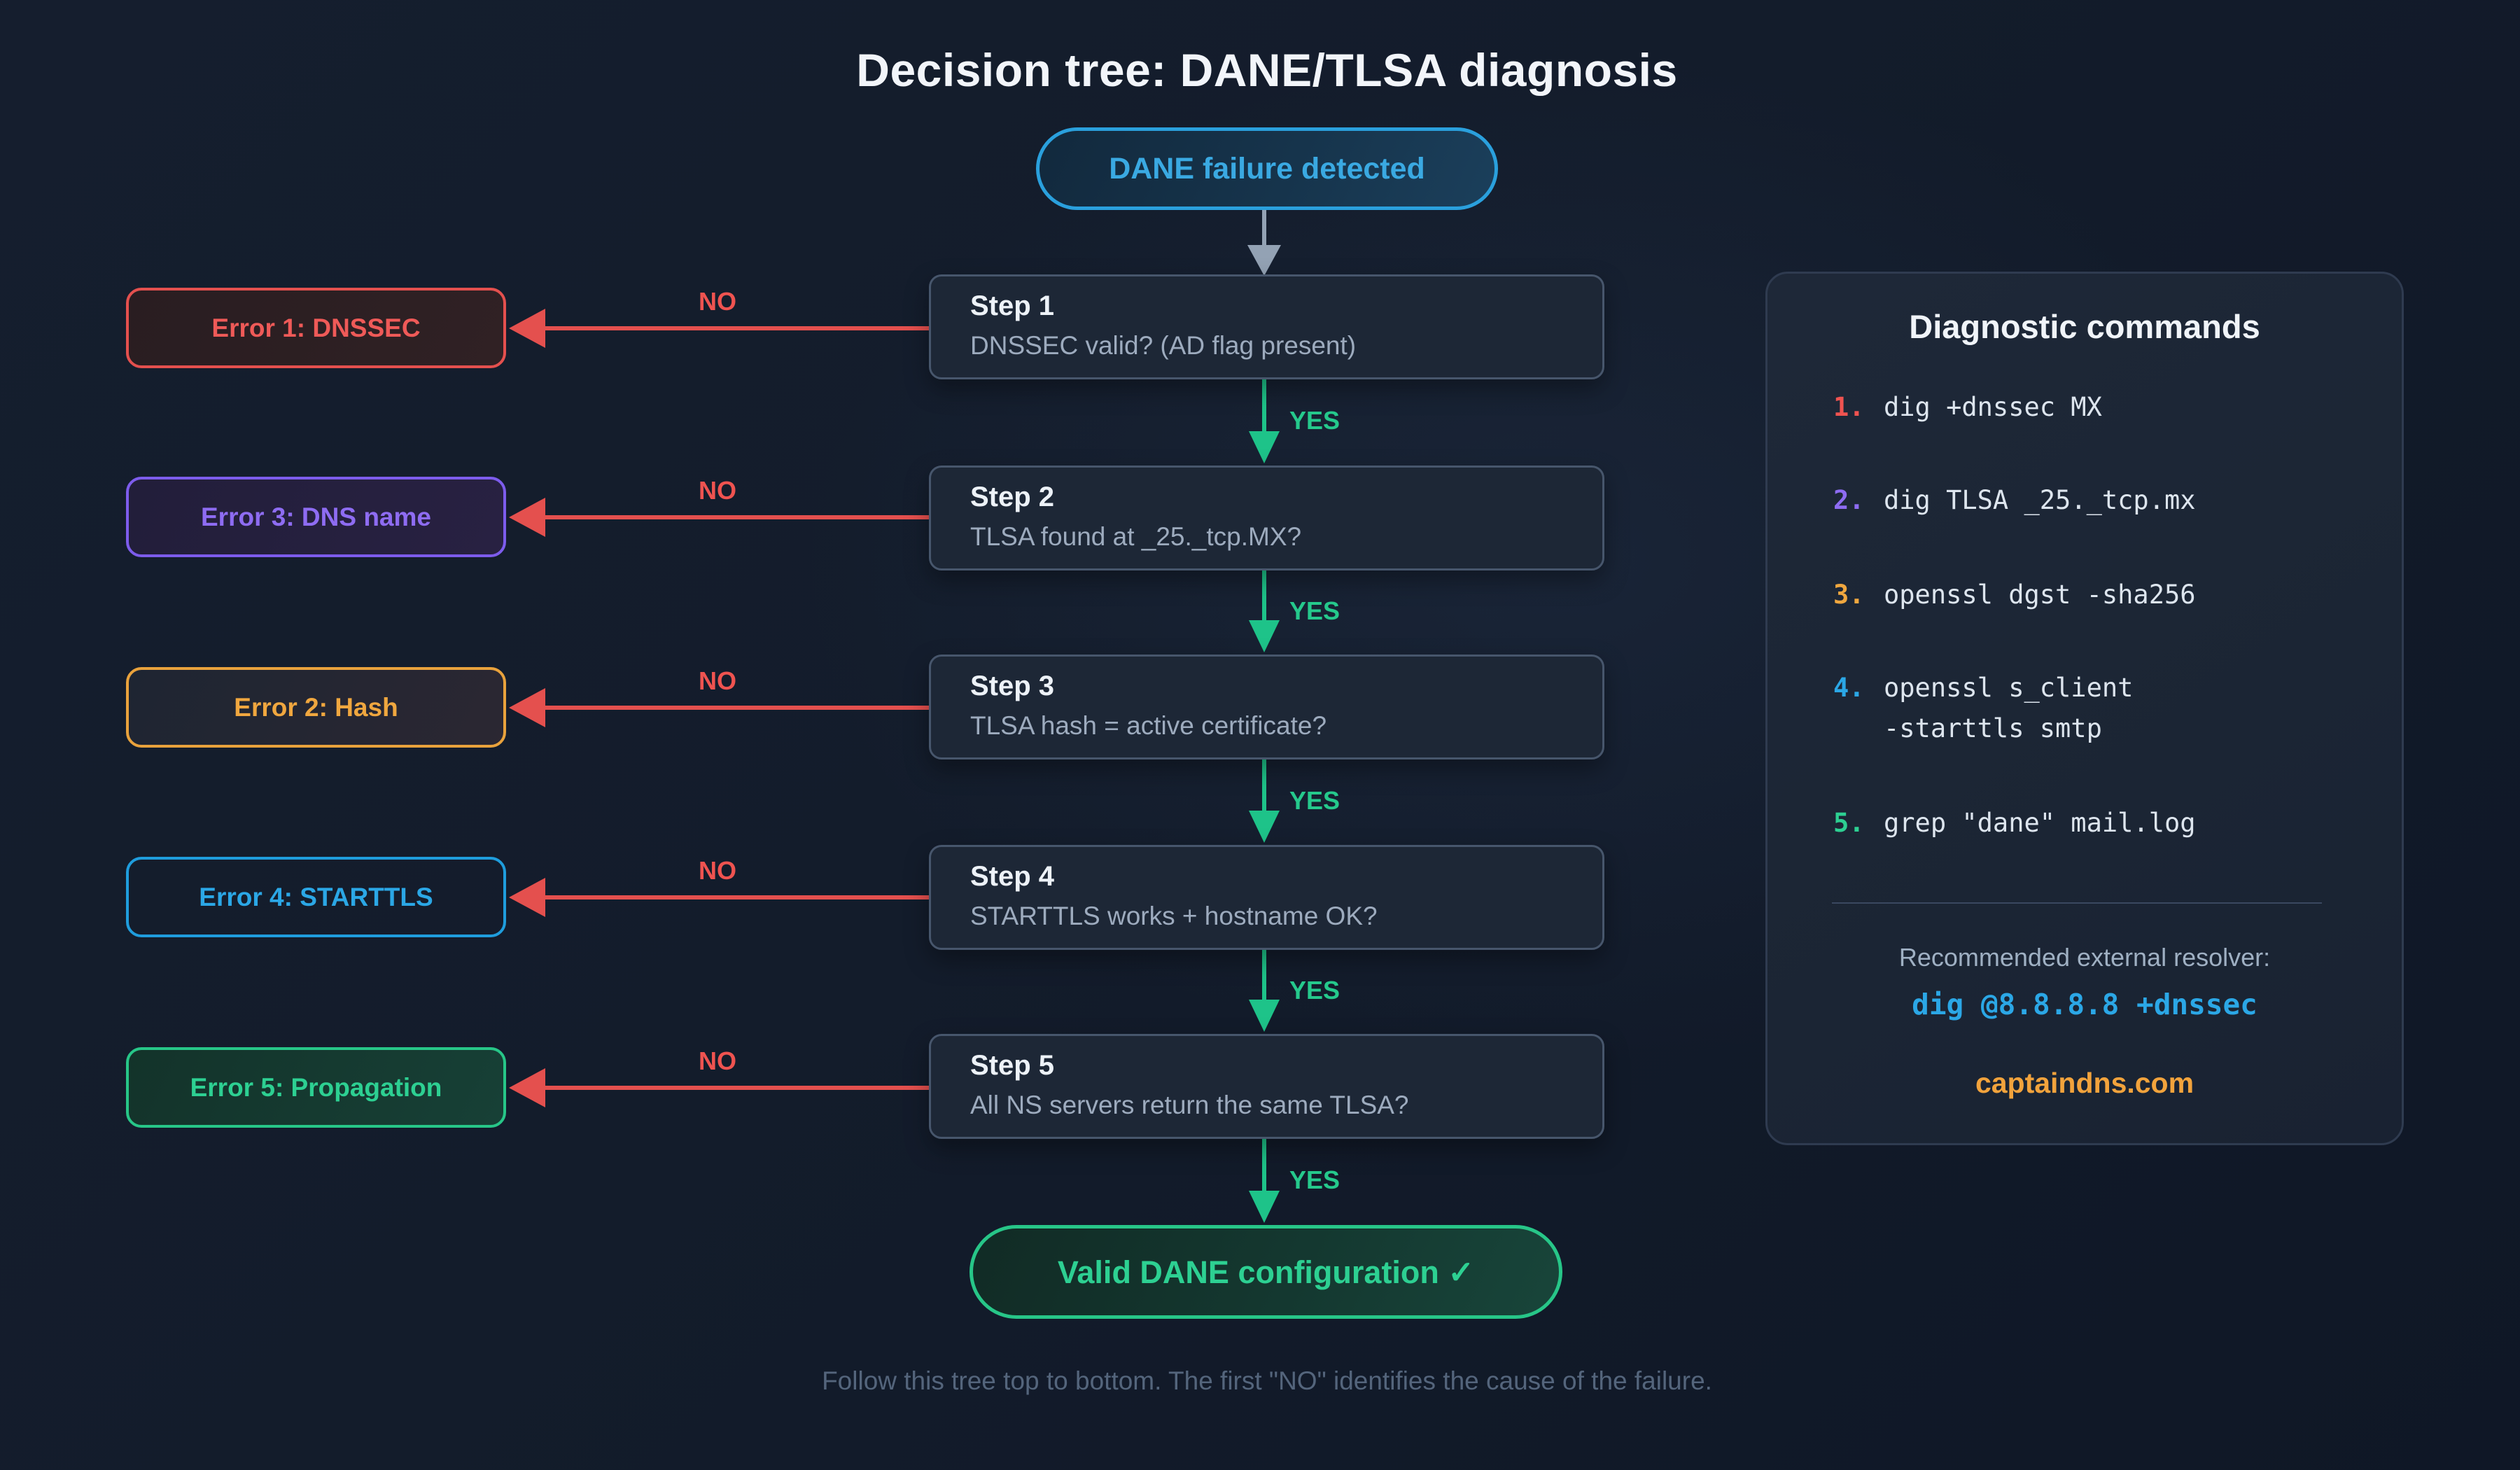  I want to click on end-node-label: Valid DANE configuration ✓, so click(1266, 1272).